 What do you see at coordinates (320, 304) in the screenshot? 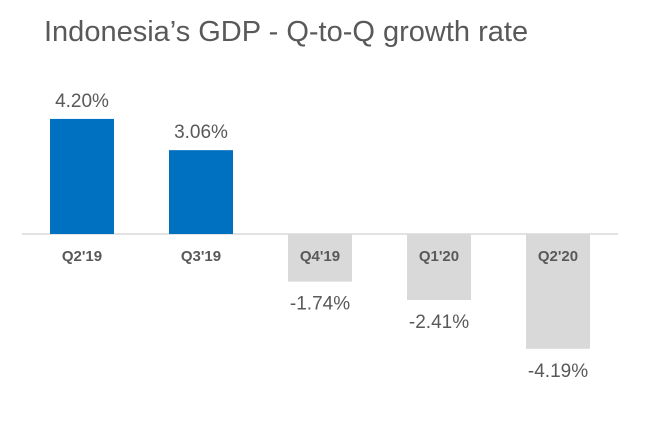
I see `data-label-2: -1.74%` at bounding box center [320, 304].